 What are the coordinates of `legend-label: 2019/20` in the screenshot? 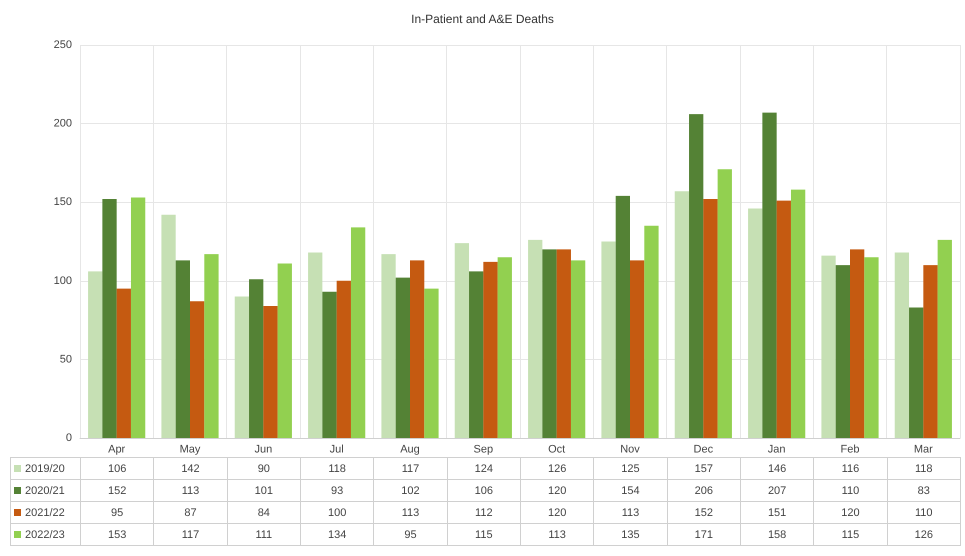 It's located at (45, 469).